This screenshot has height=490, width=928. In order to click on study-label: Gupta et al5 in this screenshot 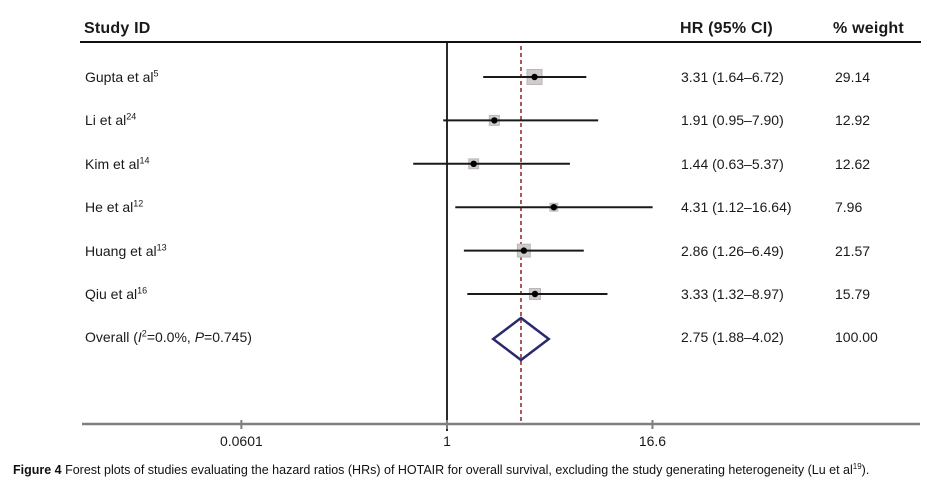, I will do `click(122, 77)`.